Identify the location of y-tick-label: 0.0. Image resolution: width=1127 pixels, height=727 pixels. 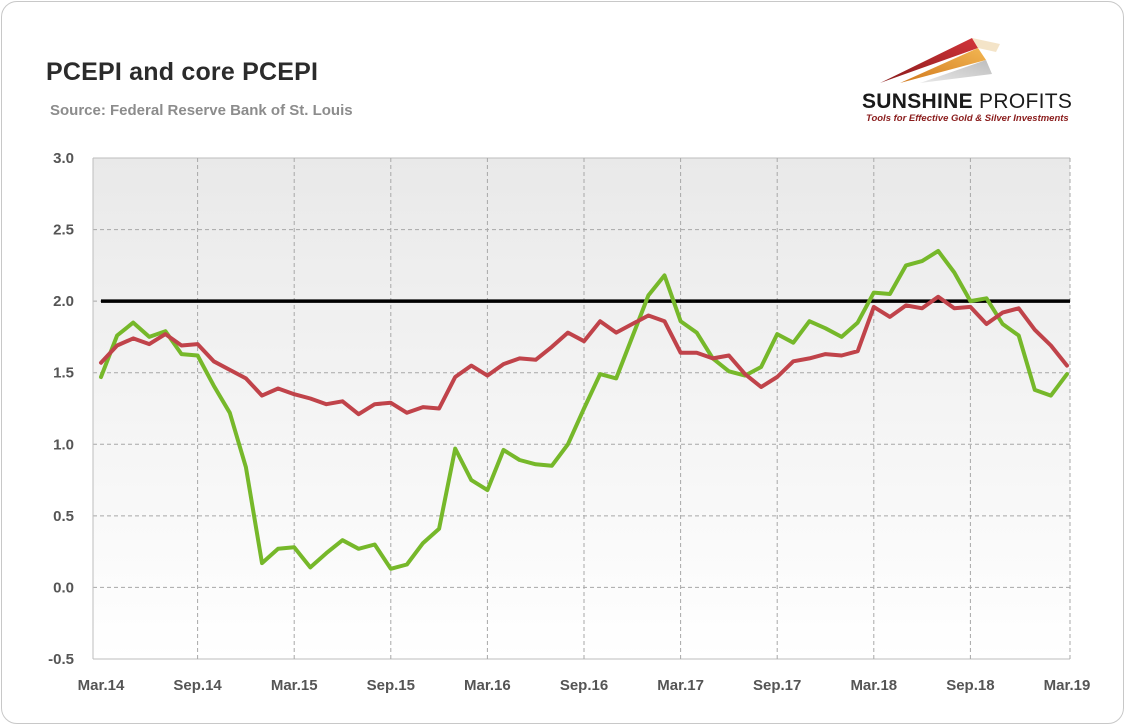
(63, 587).